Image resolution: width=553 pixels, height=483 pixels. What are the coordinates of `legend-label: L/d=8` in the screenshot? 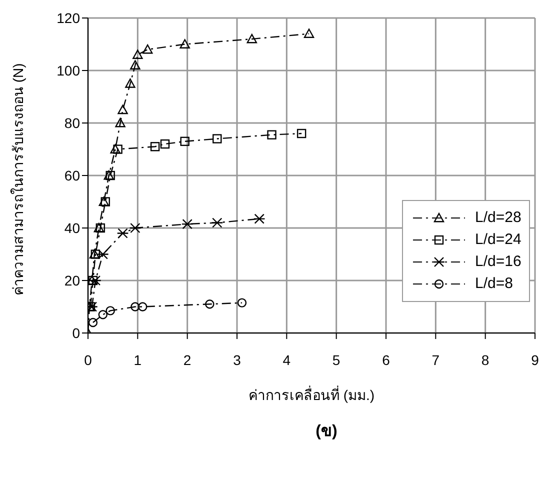 It's located at (494, 284).